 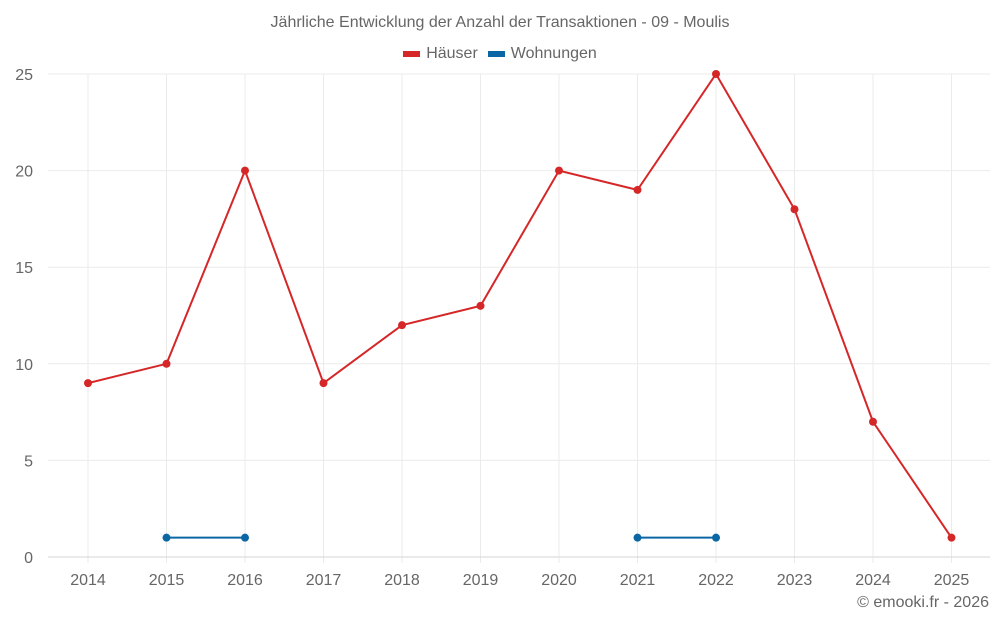 What do you see at coordinates (716, 580) in the screenshot?
I see `x-tick-label: 2022` at bounding box center [716, 580].